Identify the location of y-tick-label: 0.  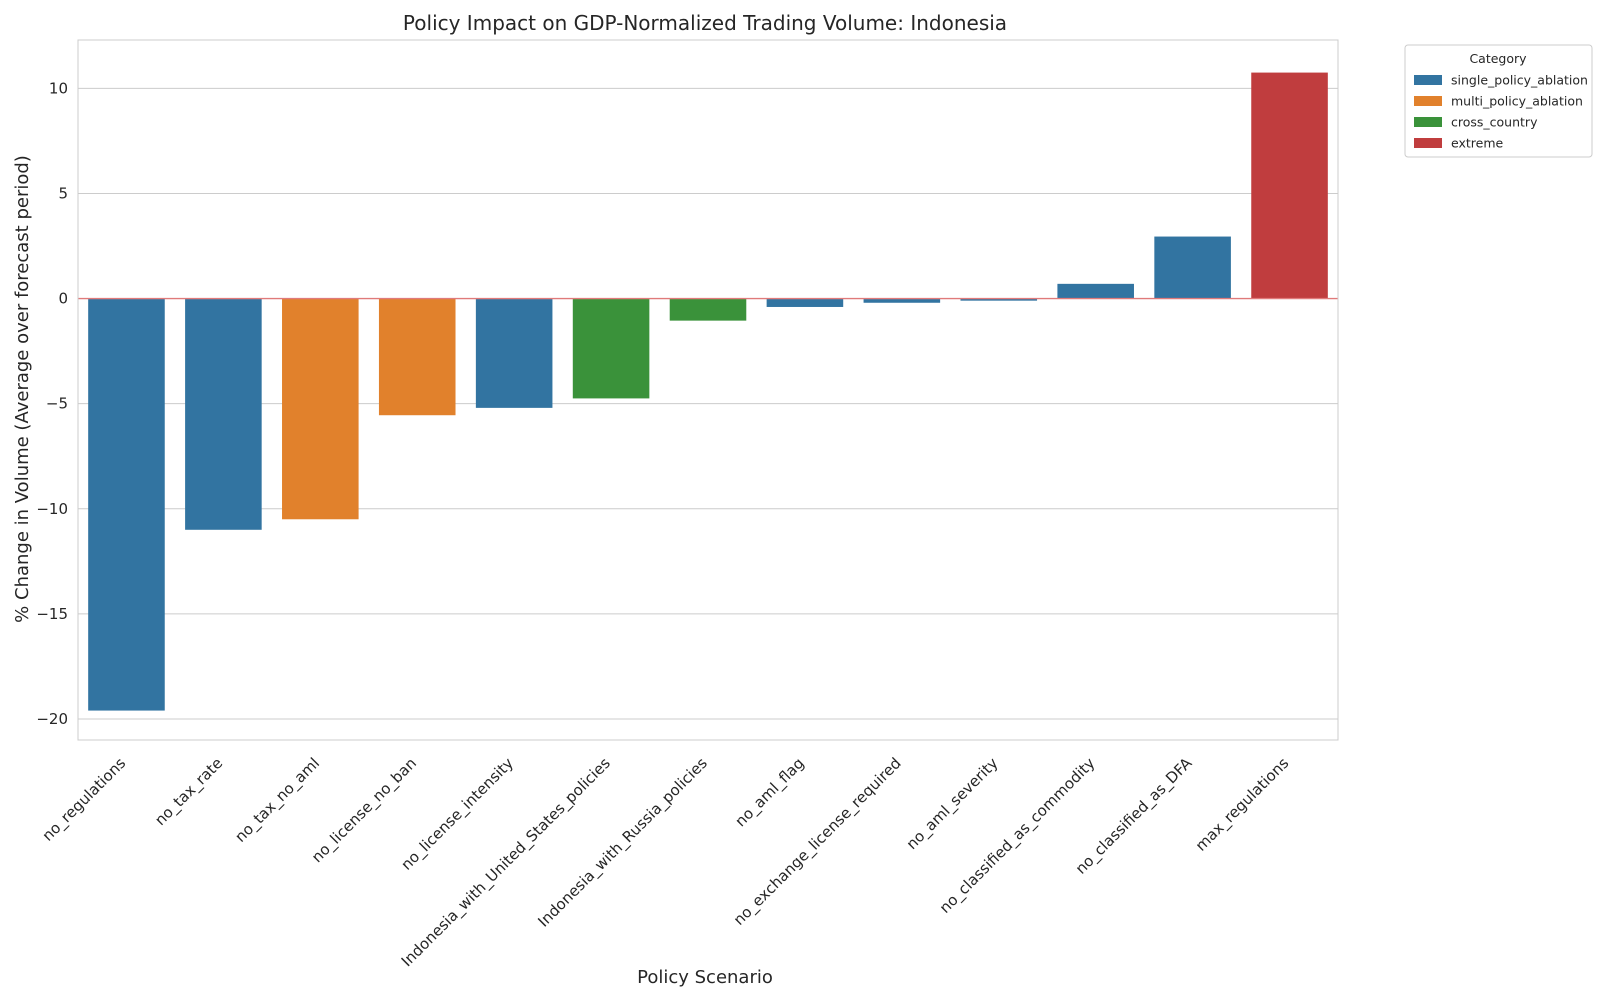
(63, 299).